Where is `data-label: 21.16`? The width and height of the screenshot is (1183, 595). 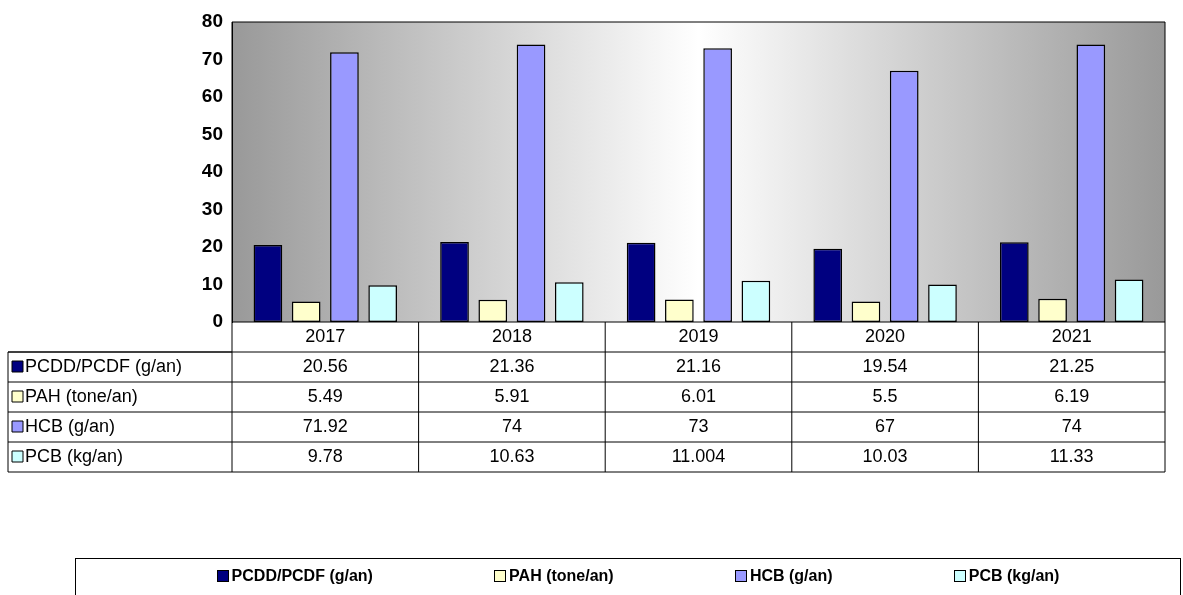
data-label: 21.16 is located at coordinates (698, 365).